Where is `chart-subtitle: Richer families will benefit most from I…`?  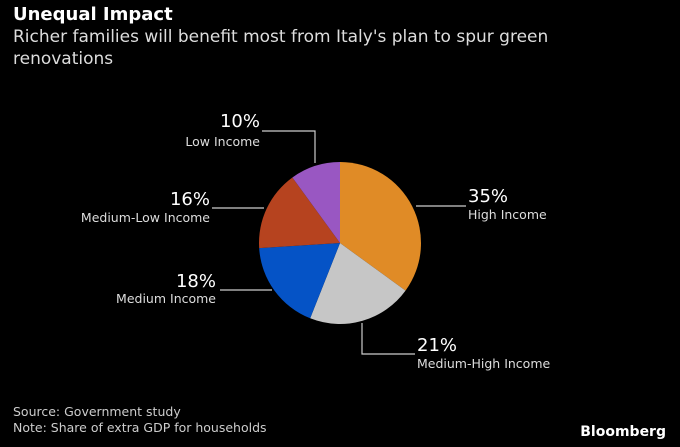 chart-subtitle: Richer families will benefit most from I… is located at coordinates (281, 48).